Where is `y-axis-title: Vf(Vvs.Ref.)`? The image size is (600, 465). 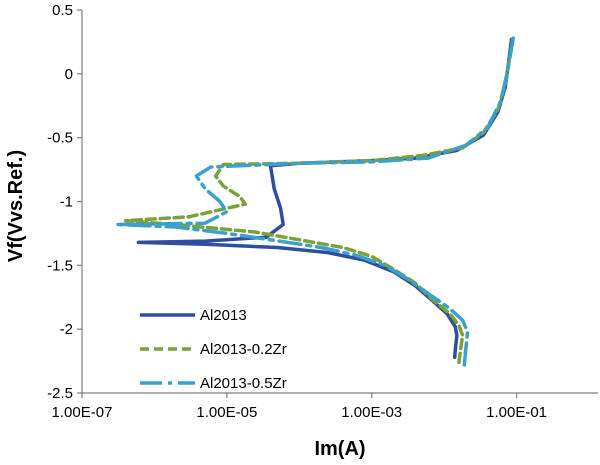
y-axis-title: Vf(Vvs.Ref.) is located at coordinates (16, 206).